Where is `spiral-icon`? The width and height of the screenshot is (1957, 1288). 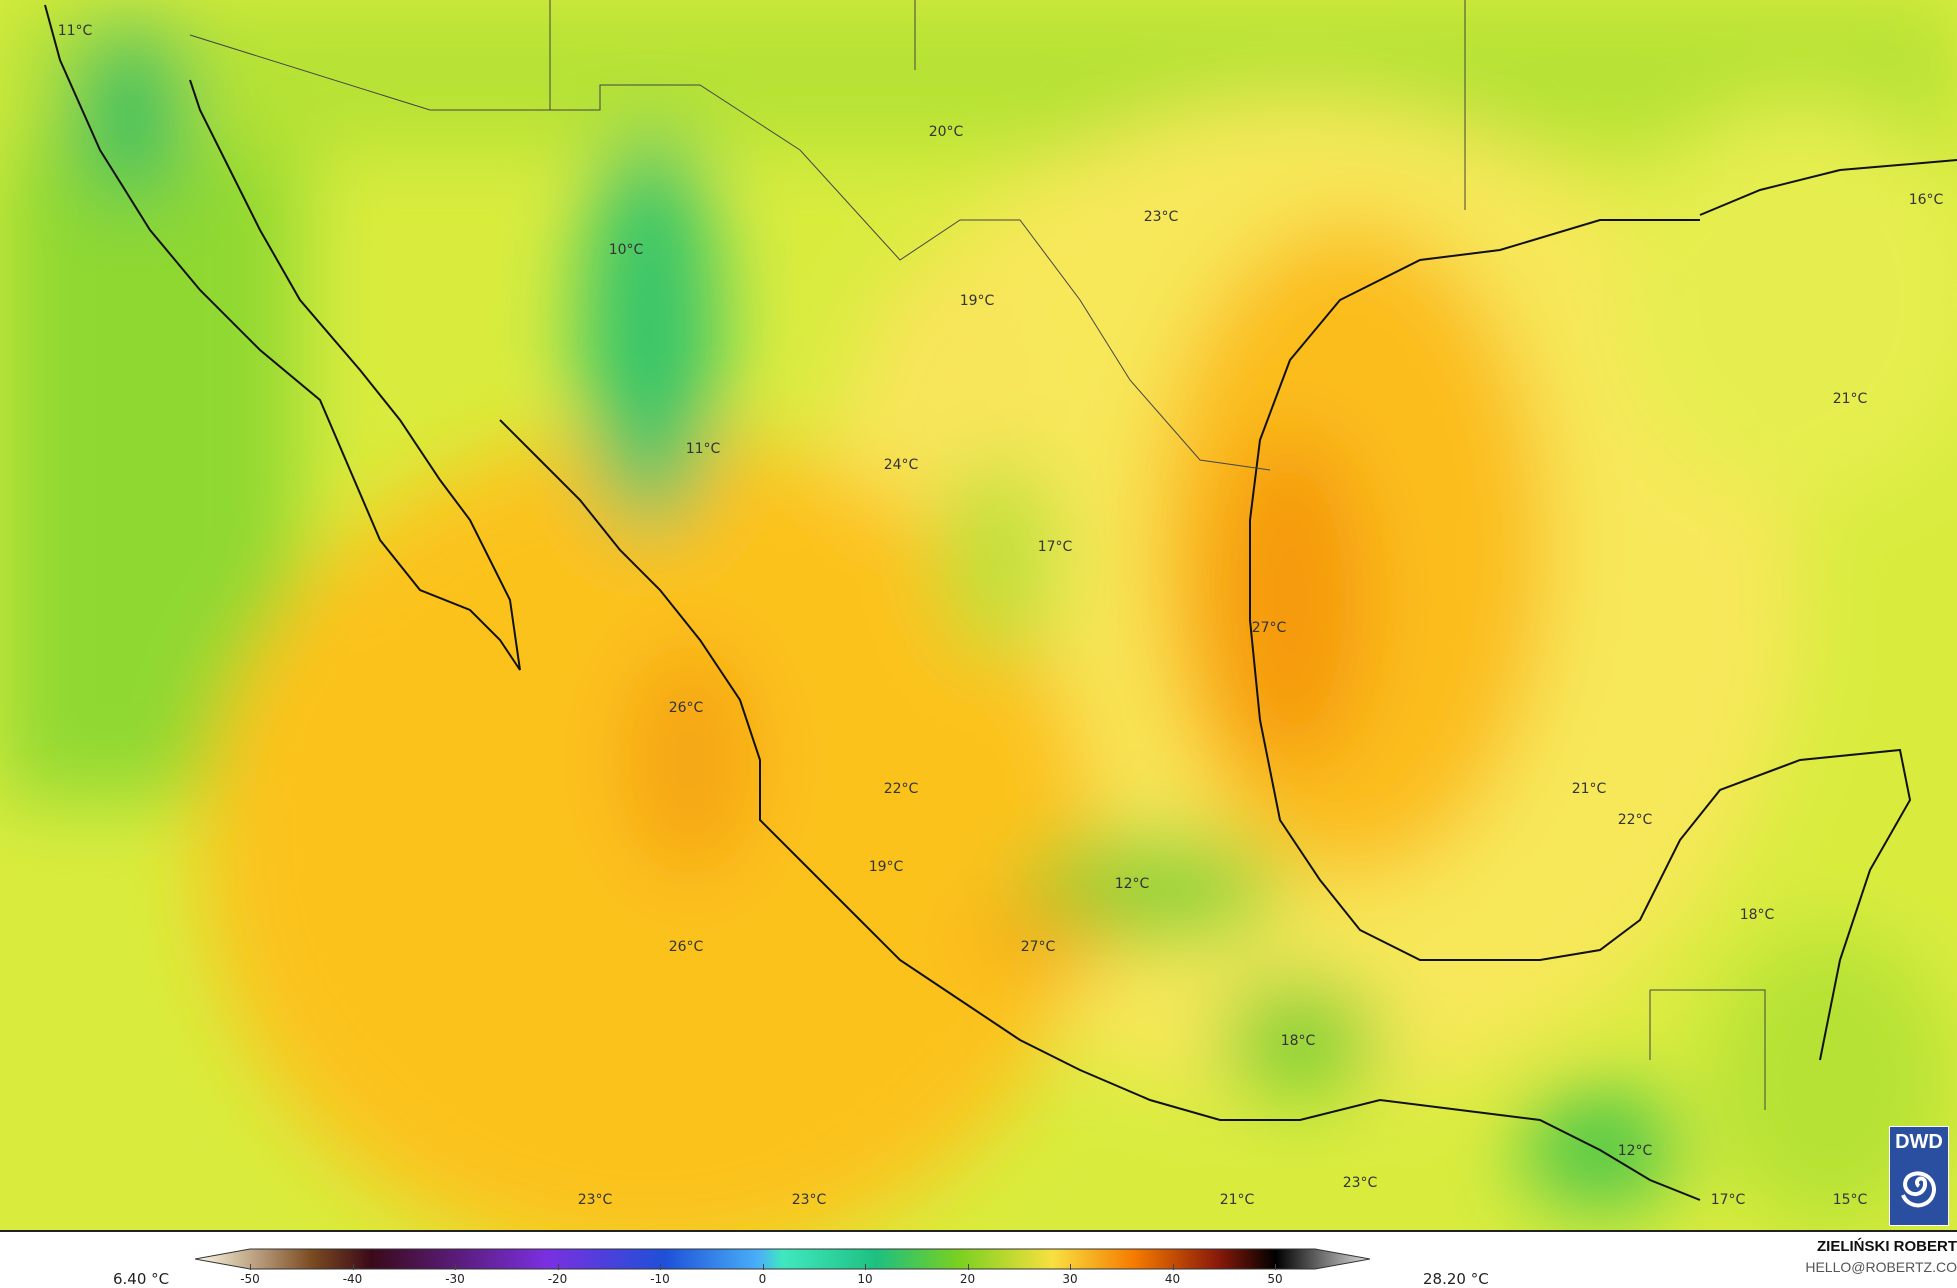 spiral-icon is located at coordinates (1918, 1189).